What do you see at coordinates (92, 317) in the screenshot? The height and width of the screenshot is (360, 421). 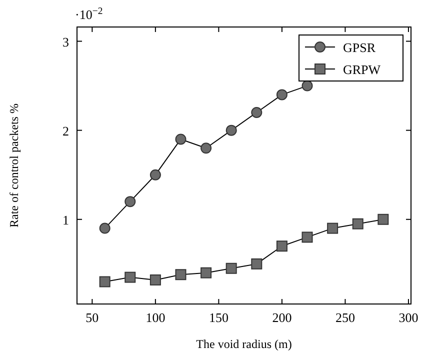 I see `x-tick-label: 50` at bounding box center [92, 317].